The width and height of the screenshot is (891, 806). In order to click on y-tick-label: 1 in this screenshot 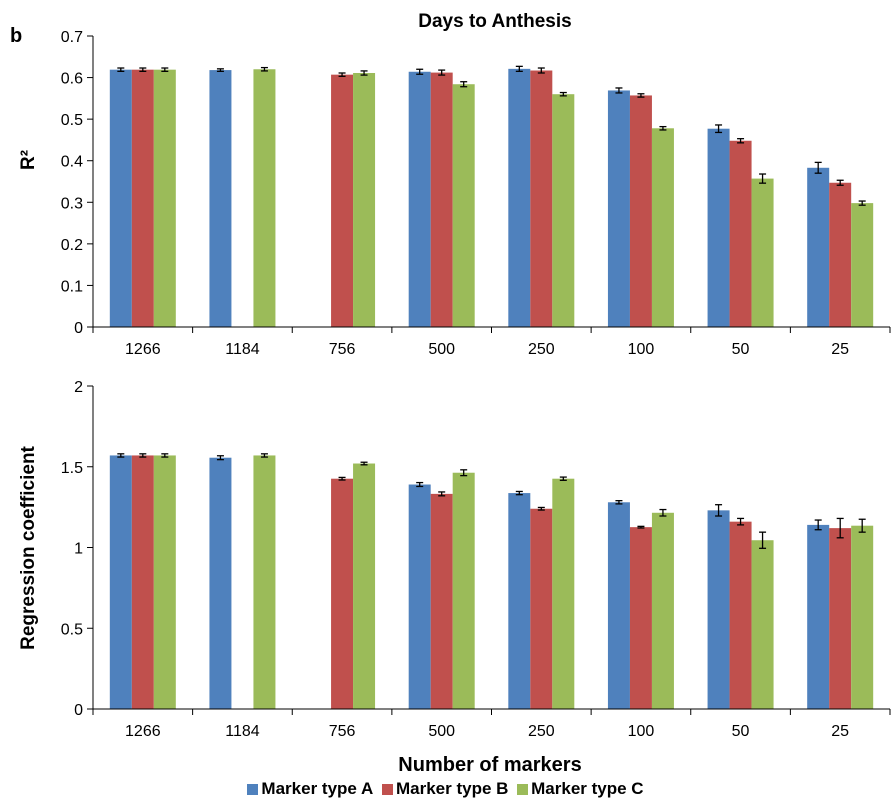, I will do `click(78, 549)`.